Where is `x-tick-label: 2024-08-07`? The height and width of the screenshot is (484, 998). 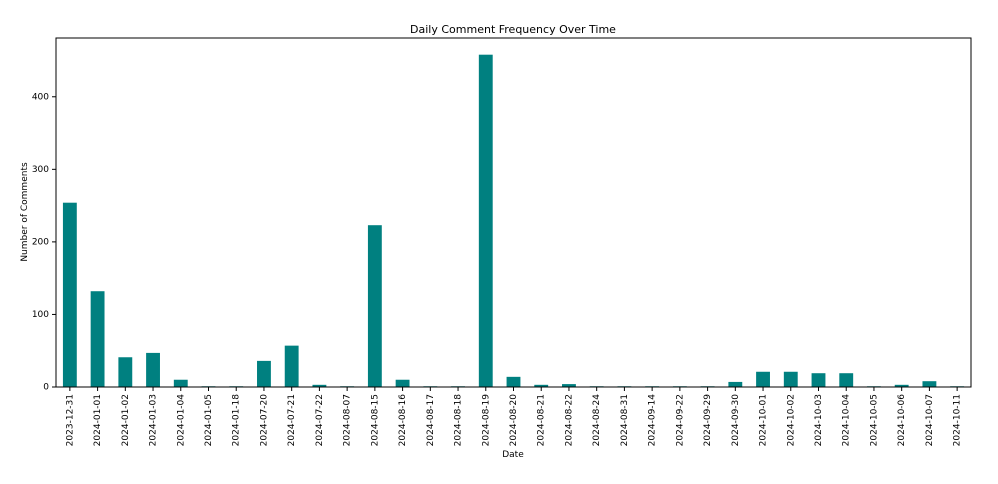 x-tick-label: 2024-08-07 is located at coordinates (348, 420).